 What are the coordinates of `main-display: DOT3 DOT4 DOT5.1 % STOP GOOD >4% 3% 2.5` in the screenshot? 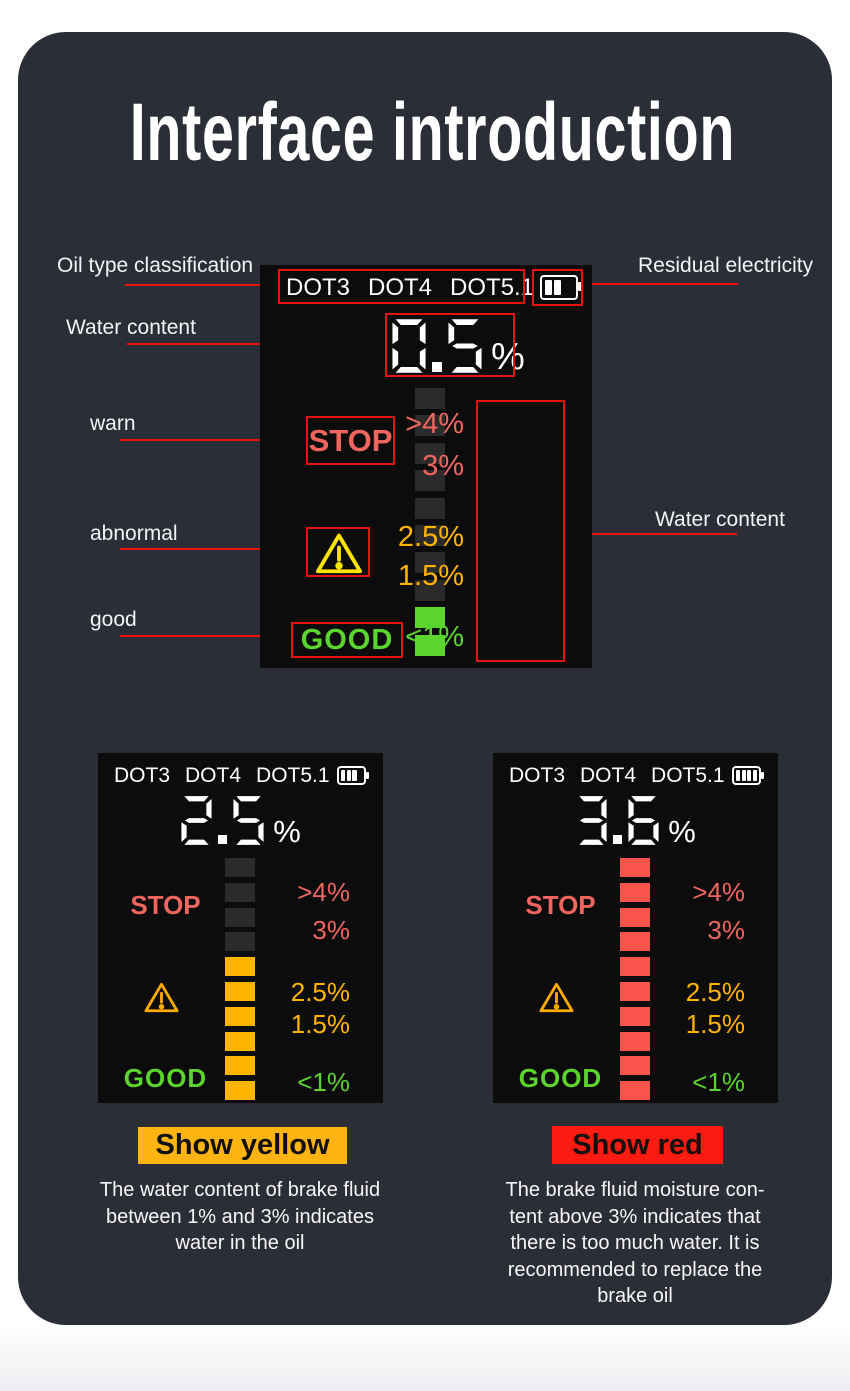 It's located at (426, 466).